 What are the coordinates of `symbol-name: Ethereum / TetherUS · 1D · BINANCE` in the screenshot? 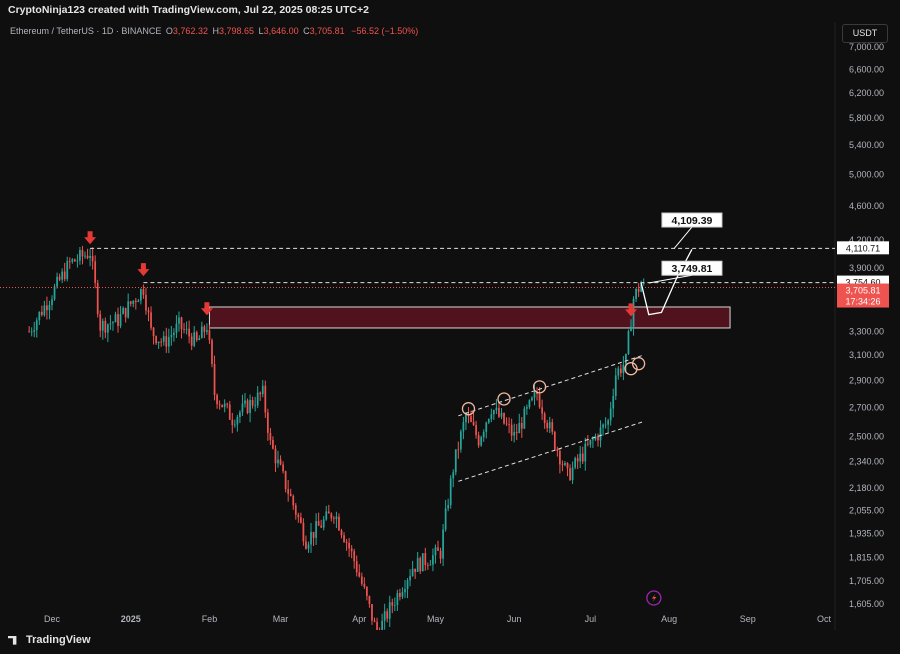 It's located at (86, 31).